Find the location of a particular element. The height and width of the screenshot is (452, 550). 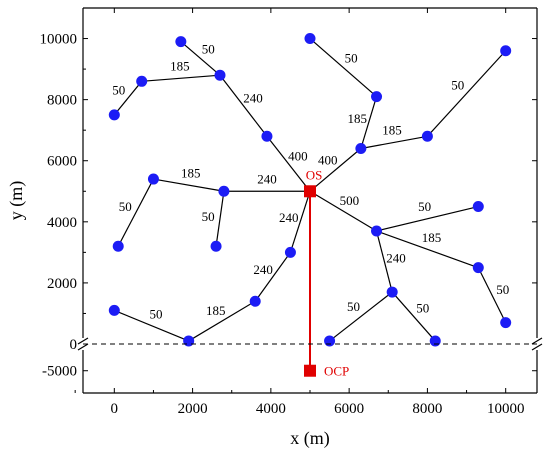

y-tick-label: 10000 is located at coordinates (59, 40).